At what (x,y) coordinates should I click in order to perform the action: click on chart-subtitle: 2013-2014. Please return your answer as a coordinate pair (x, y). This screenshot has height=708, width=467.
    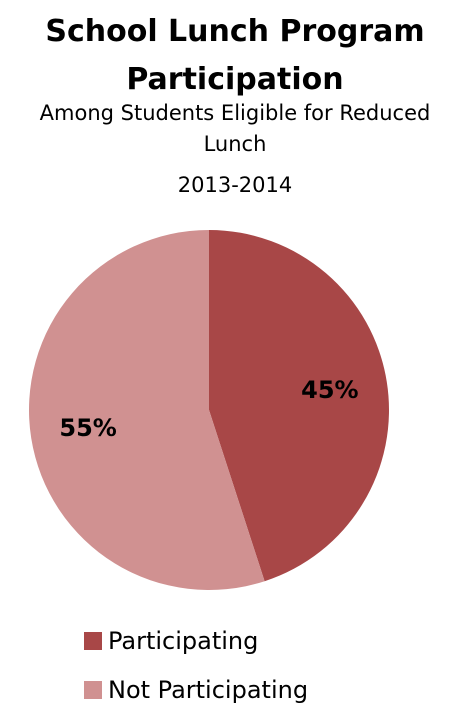
    Looking at the image, I should click on (235, 185).